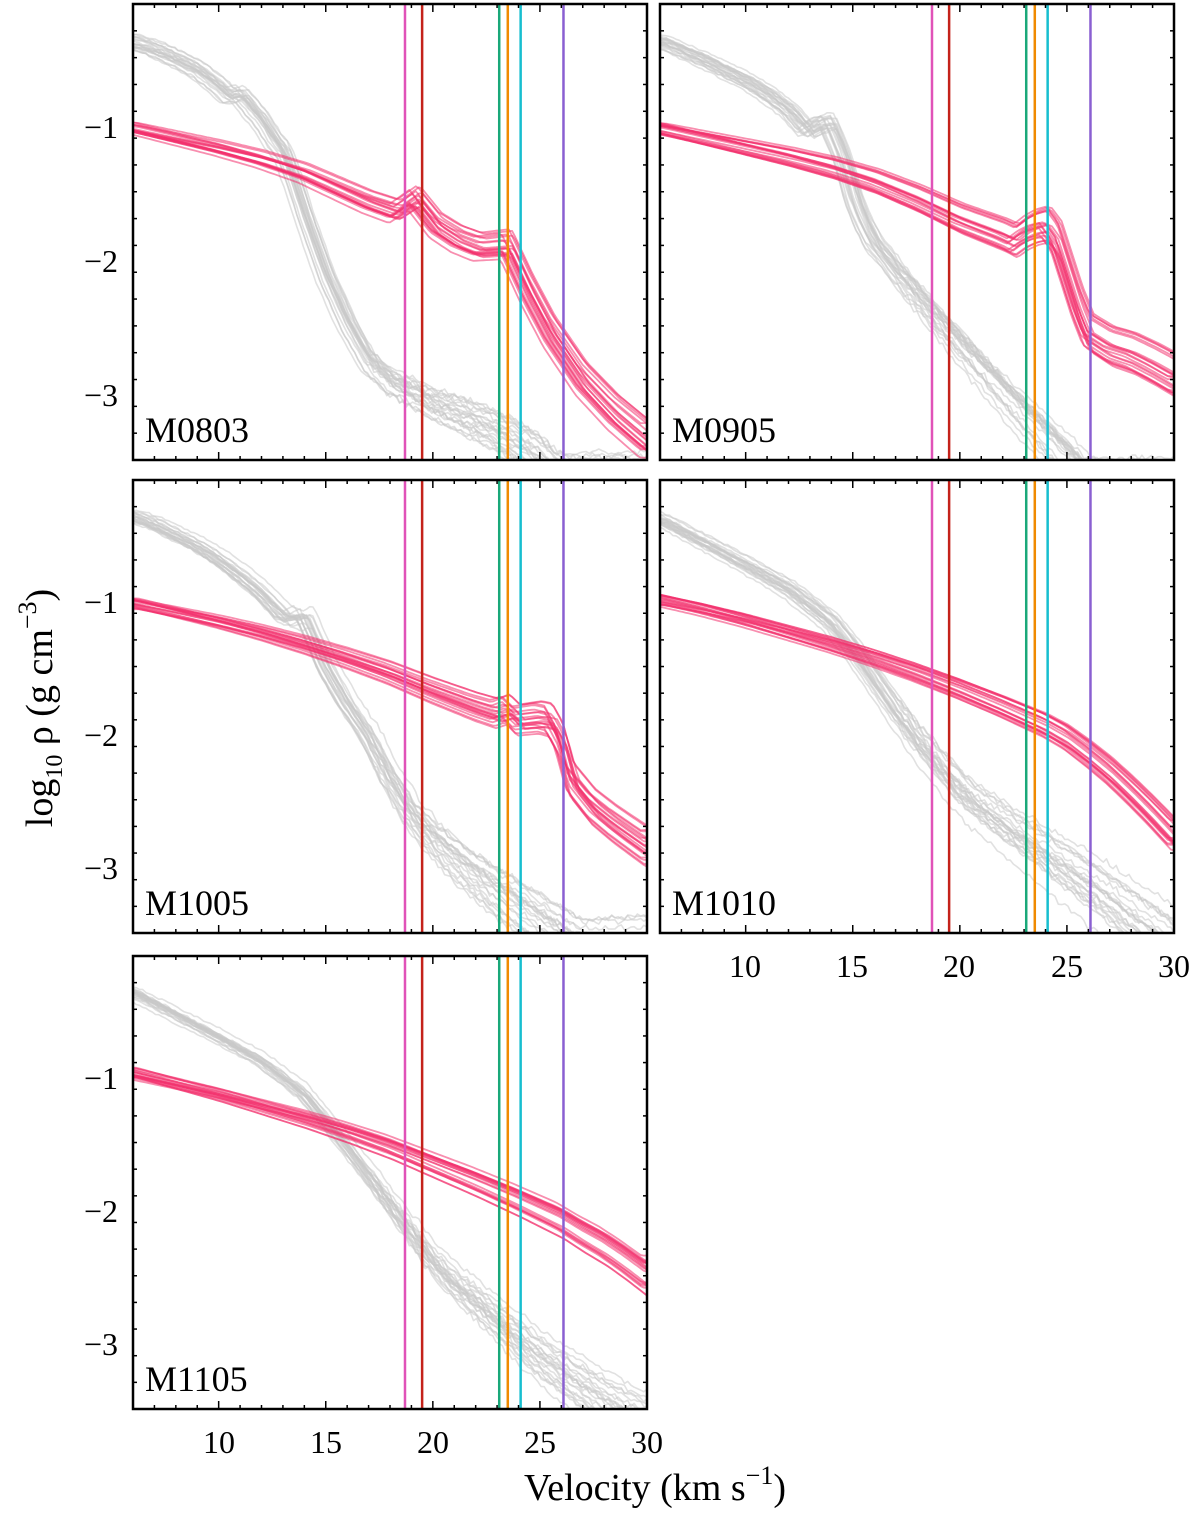  What do you see at coordinates (40, 803) in the screenshot?
I see `y-axis-label-log: log` at bounding box center [40, 803].